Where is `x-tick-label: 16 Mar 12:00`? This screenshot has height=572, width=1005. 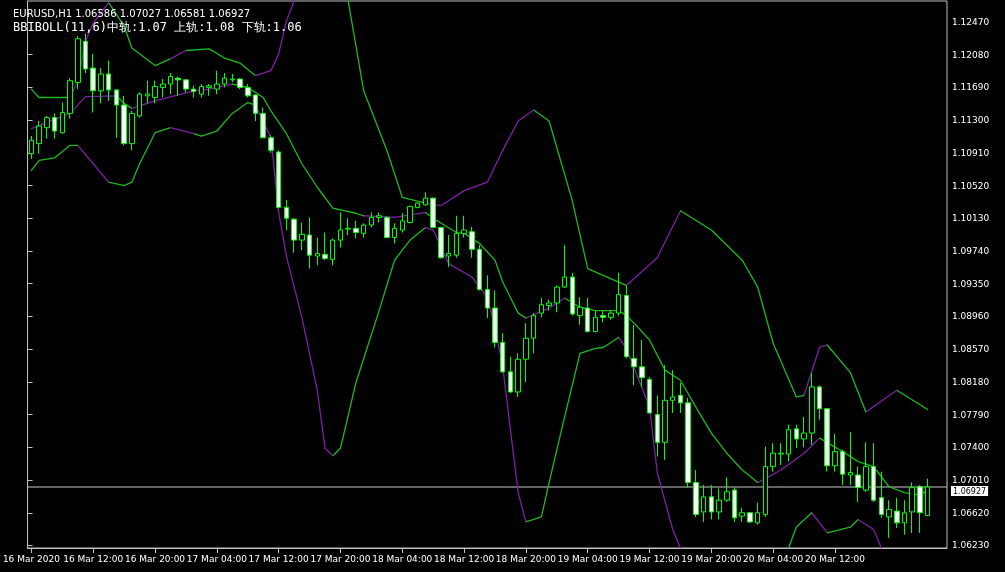 x-tick-label: 16 Mar 12:00 is located at coordinates (93, 558).